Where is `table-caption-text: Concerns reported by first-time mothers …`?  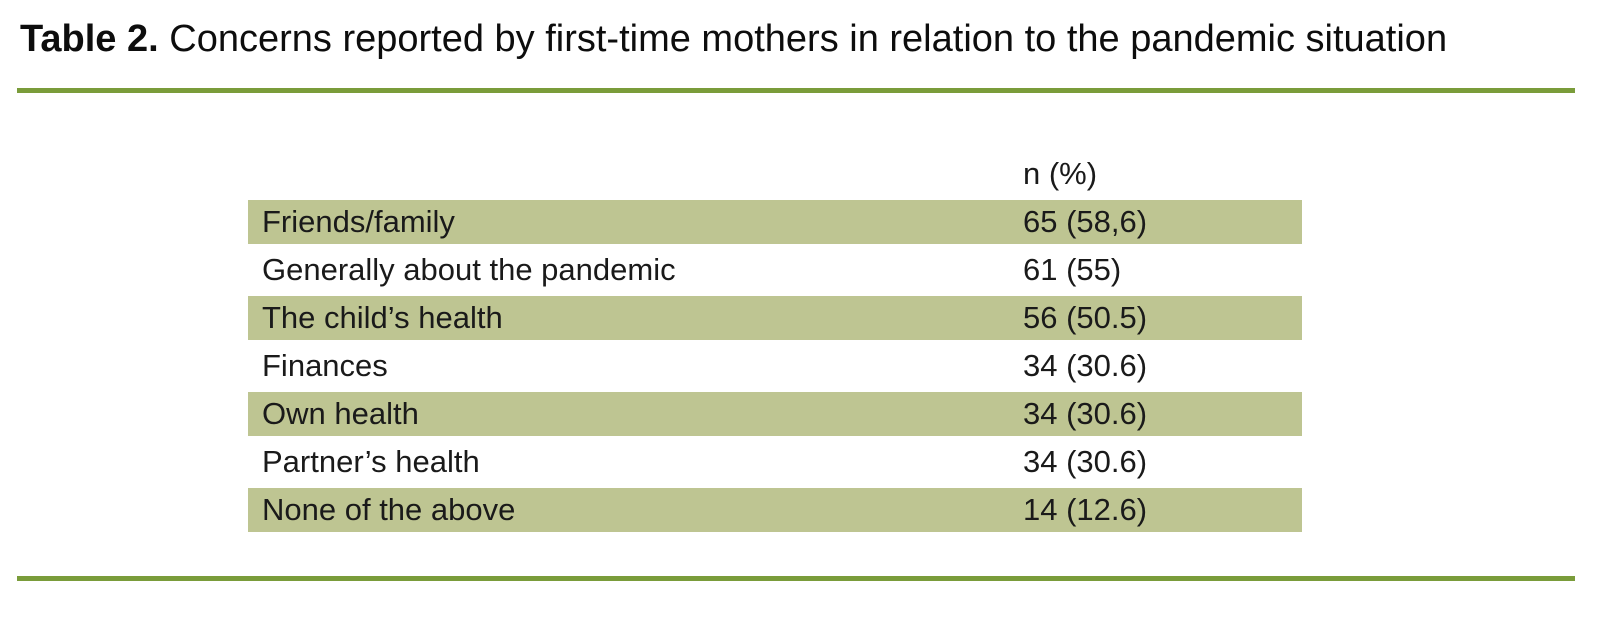
table-caption-text: Concerns reported by first-time mothers … is located at coordinates (808, 39).